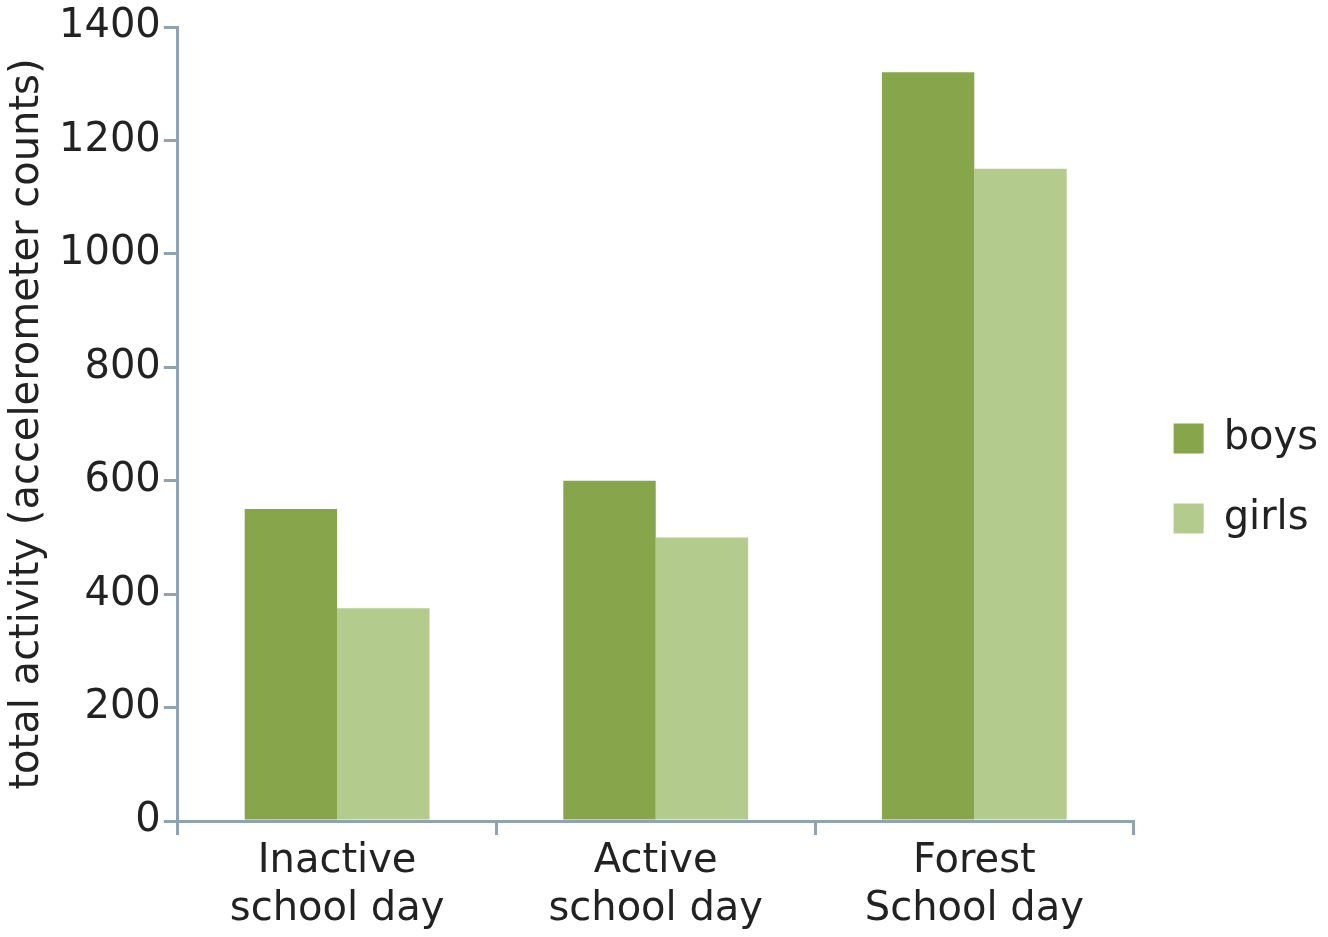 This screenshot has width=1328, height=937. Describe the element at coordinates (122, 477) in the screenshot. I see `y-tick-label: 600` at that location.